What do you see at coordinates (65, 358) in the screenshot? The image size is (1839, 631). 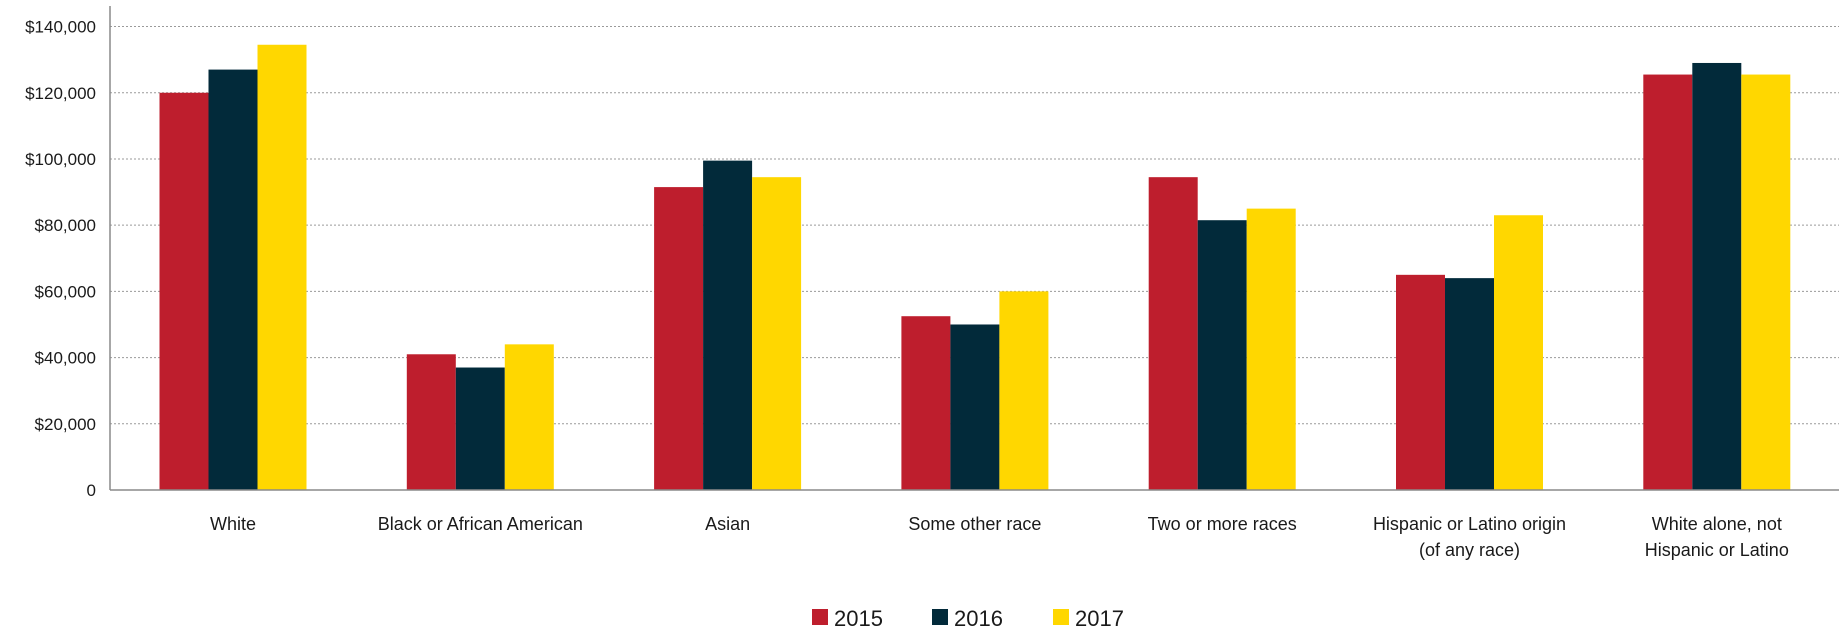 I see `y-tick-label-2: $40,000` at bounding box center [65, 358].